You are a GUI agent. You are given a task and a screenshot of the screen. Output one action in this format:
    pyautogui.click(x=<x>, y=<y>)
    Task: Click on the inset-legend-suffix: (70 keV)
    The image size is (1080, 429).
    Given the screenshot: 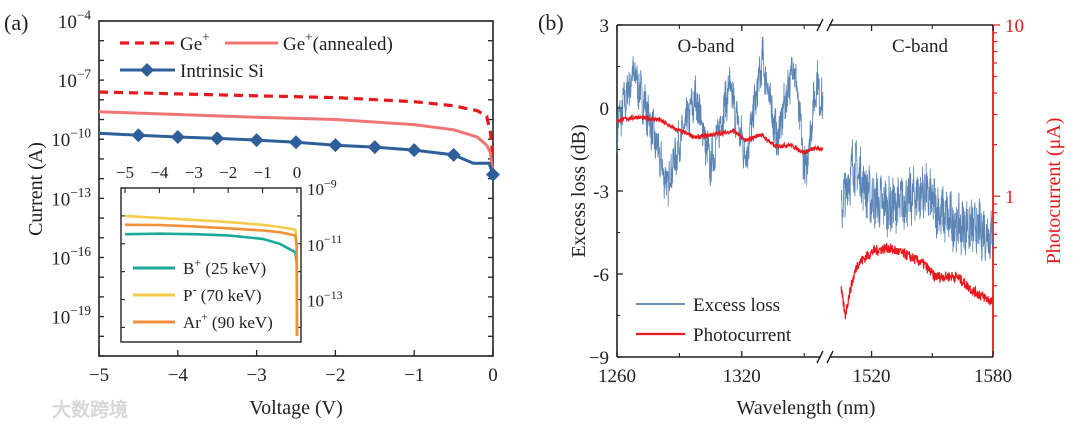 What is the action you would take?
    pyautogui.click(x=228, y=295)
    